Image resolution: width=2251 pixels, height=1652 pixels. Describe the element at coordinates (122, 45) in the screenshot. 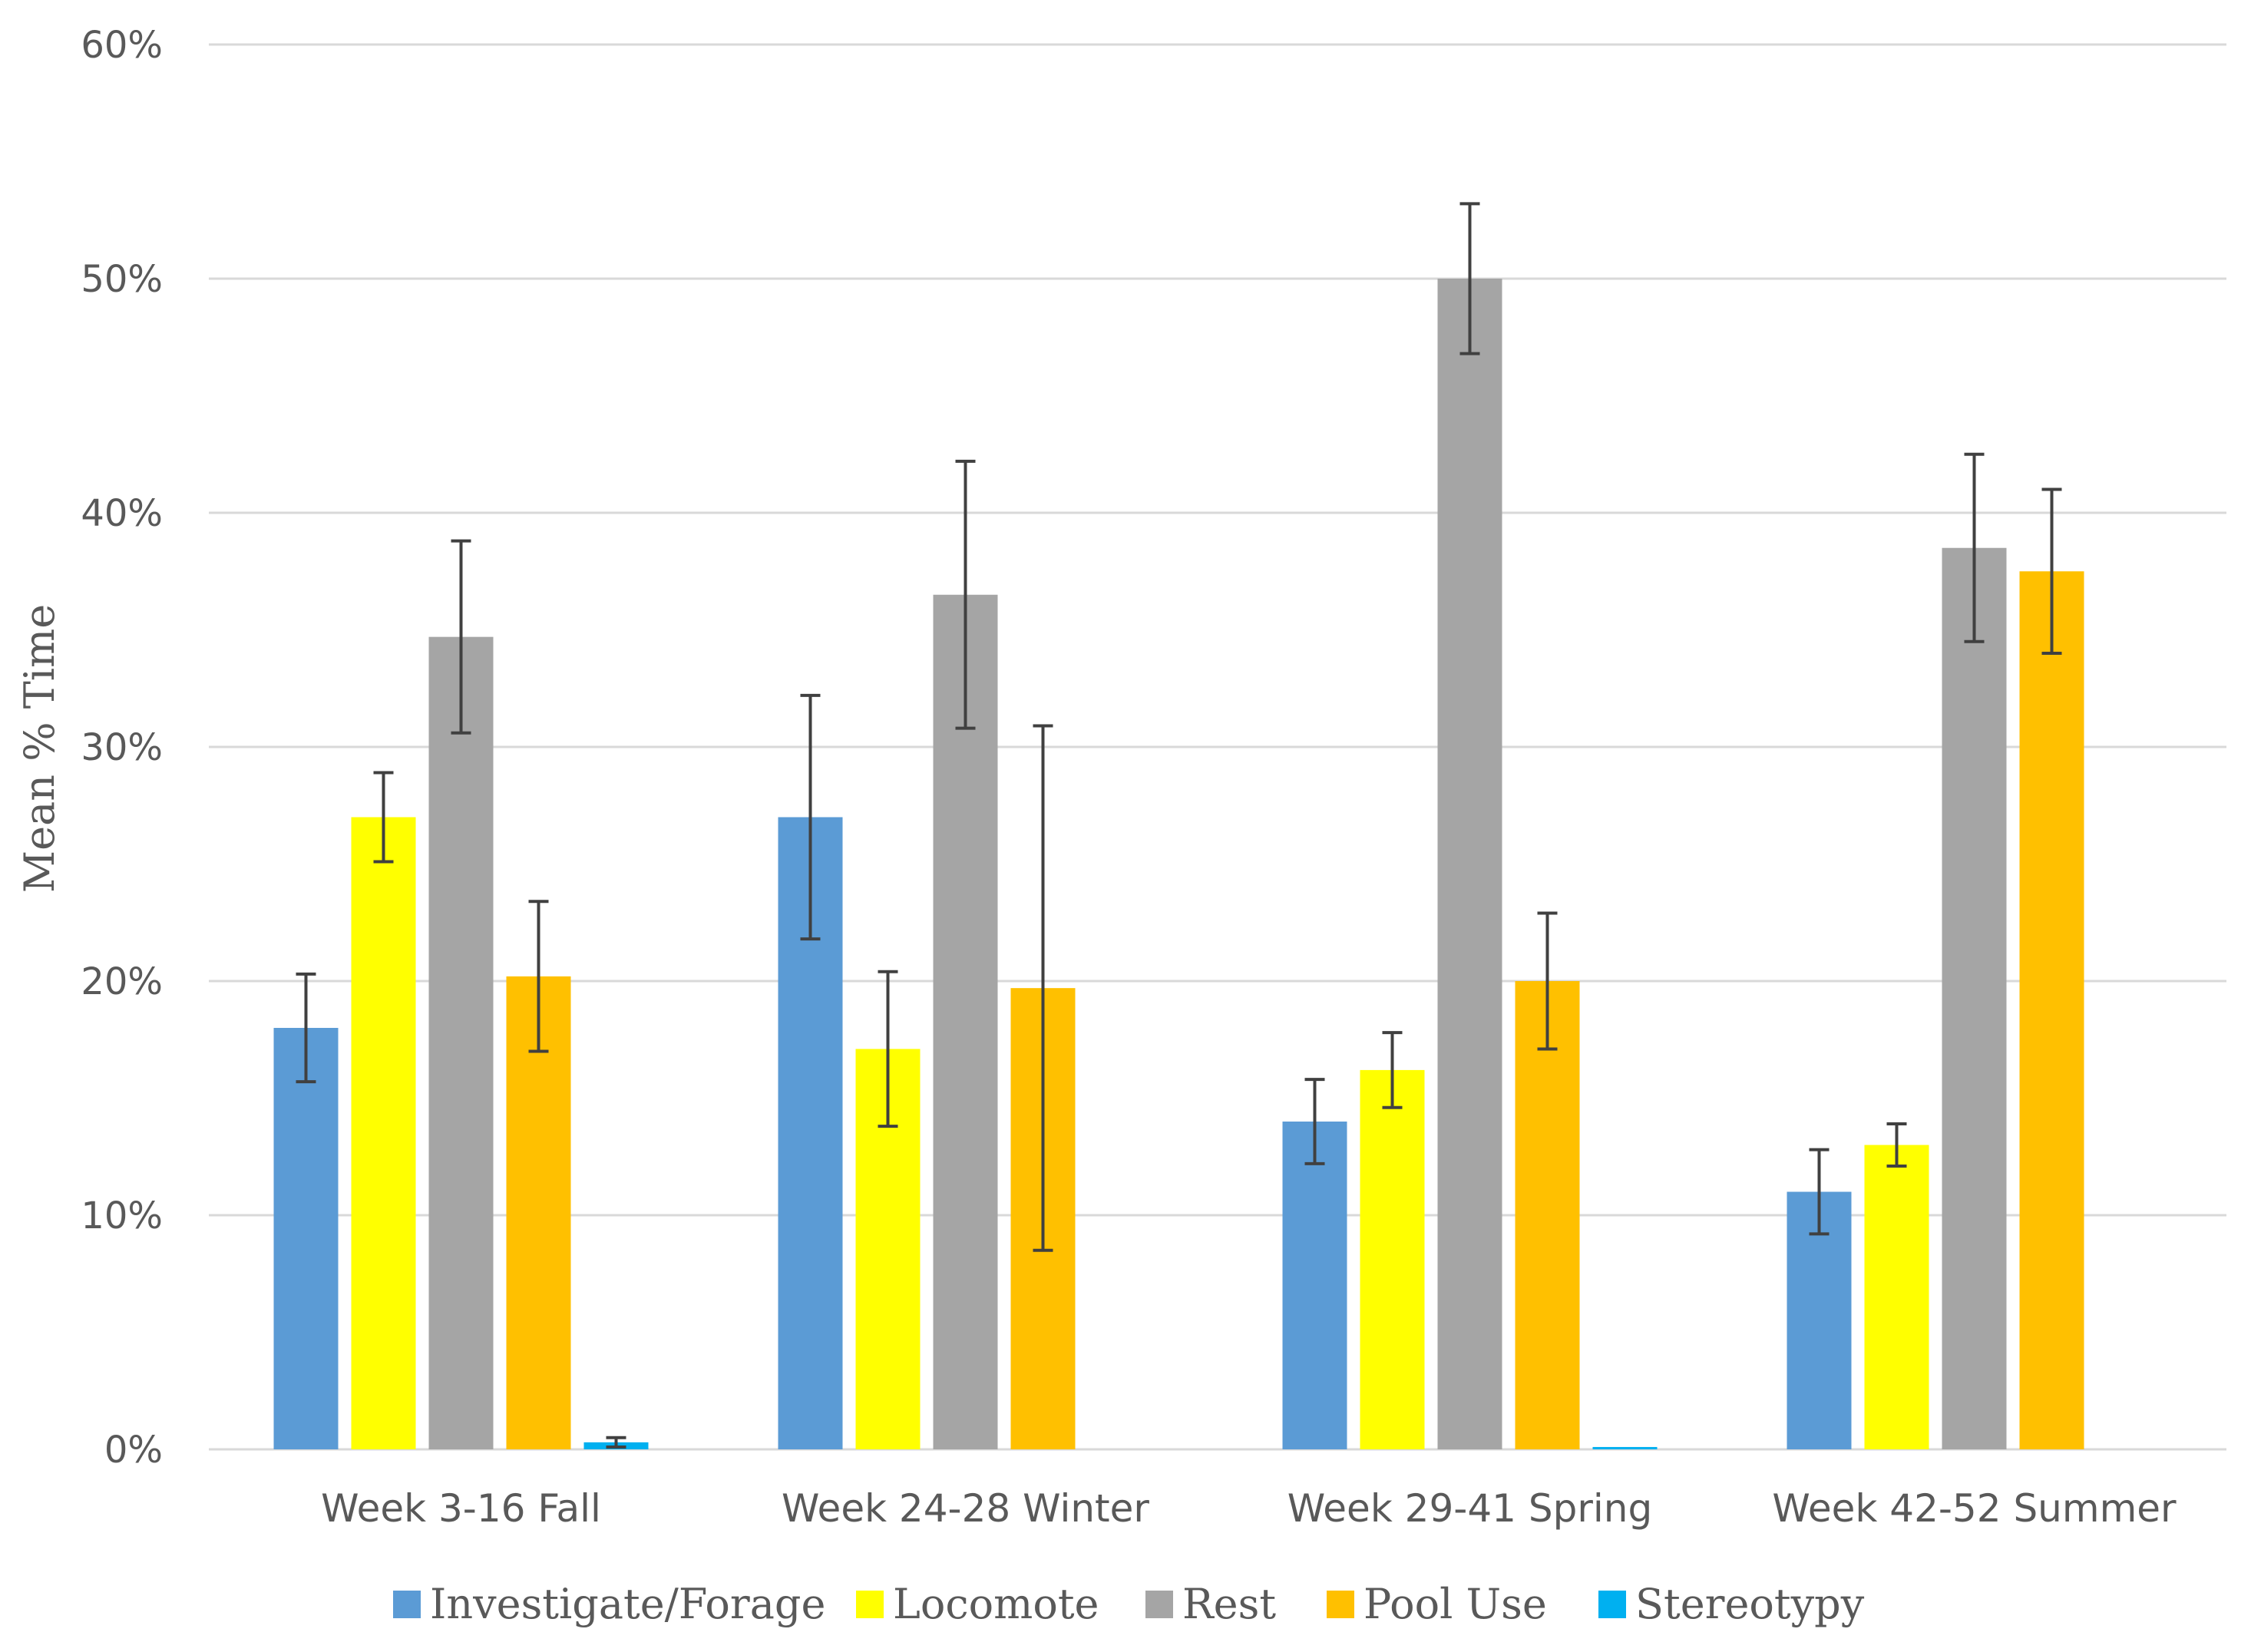

I see `y-tick-label: 60%` at that location.